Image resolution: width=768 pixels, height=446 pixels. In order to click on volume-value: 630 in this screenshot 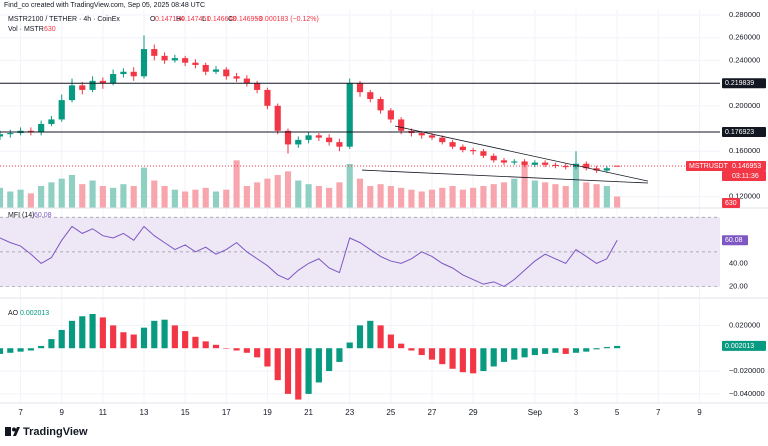, I will do `click(50, 29)`.